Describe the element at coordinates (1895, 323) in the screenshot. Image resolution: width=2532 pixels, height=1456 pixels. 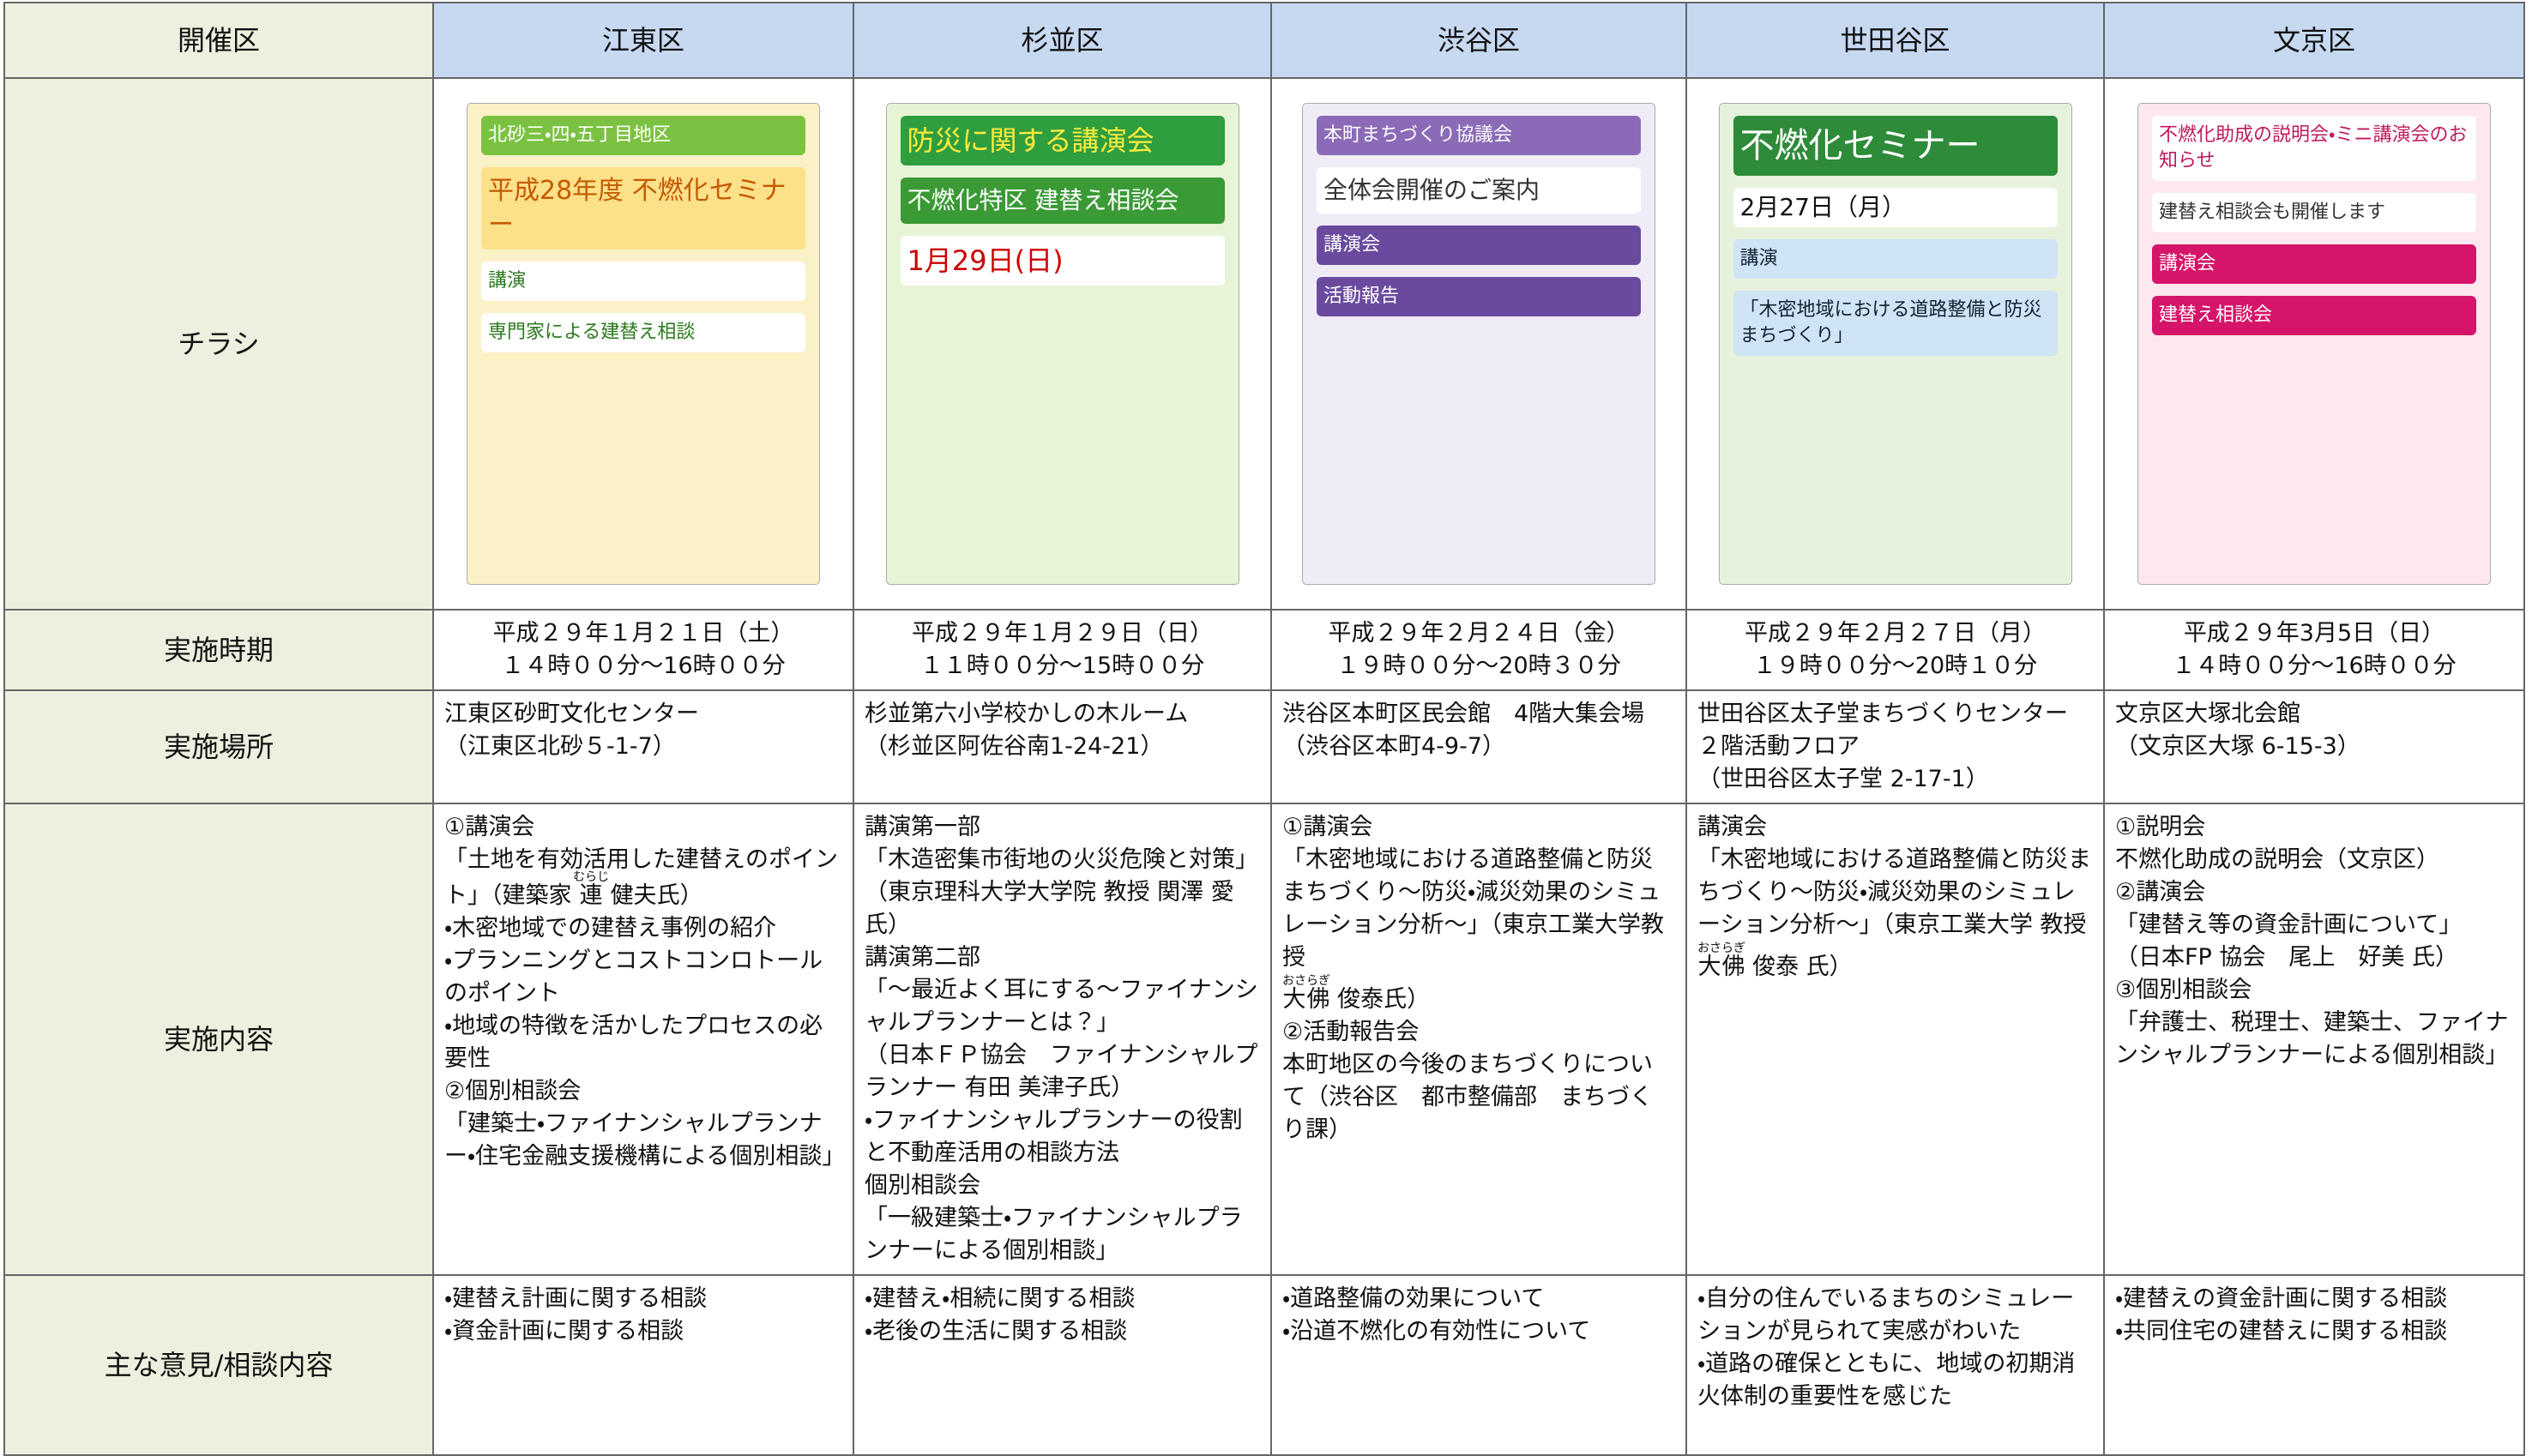
I see `flyer-text: 「木密地域における道路整備と防災まちづくり」` at that location.